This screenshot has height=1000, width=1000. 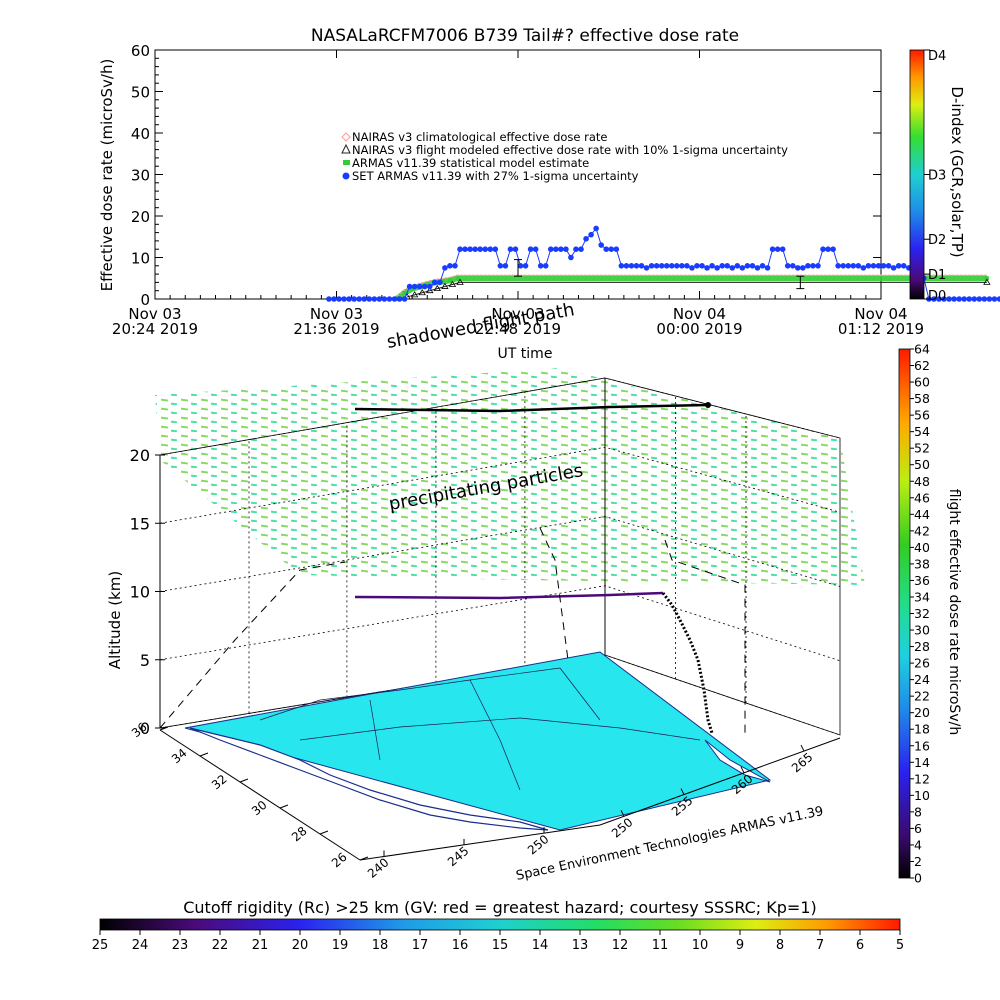 What do you see at coordinates (922, 596) in the screenshot?
I see `dose-colorbar-tick-label: 34` at bounding box center [922, 596].